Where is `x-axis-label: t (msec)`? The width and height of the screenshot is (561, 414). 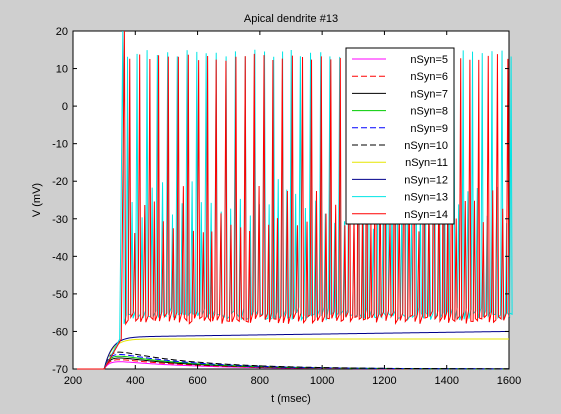
x-axis-label: t (msec) is located at coordinates (291, 399).